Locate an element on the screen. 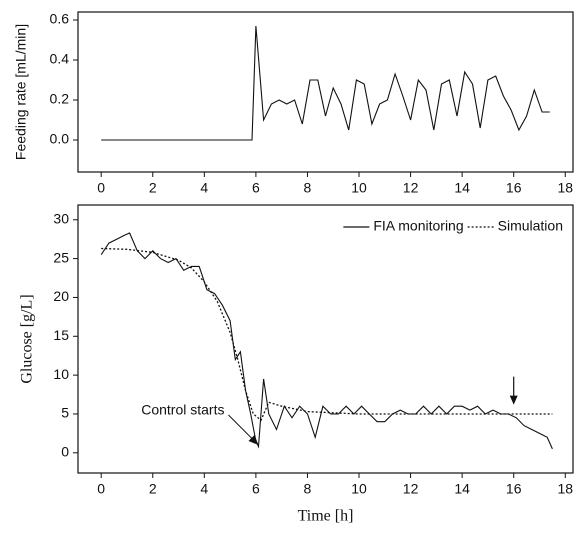  annotation: Control starts is located at coordinates (182, 410).